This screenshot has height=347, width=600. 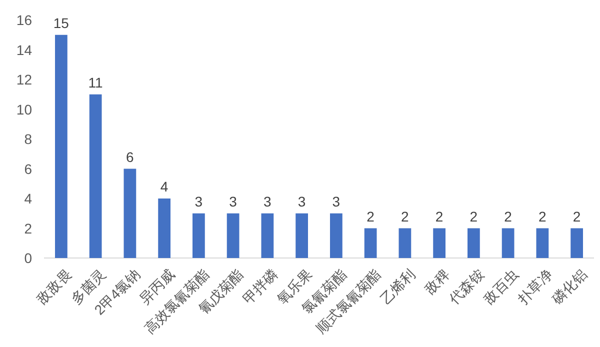 I want to click on data-label: 11, so click(x=96, y=82).